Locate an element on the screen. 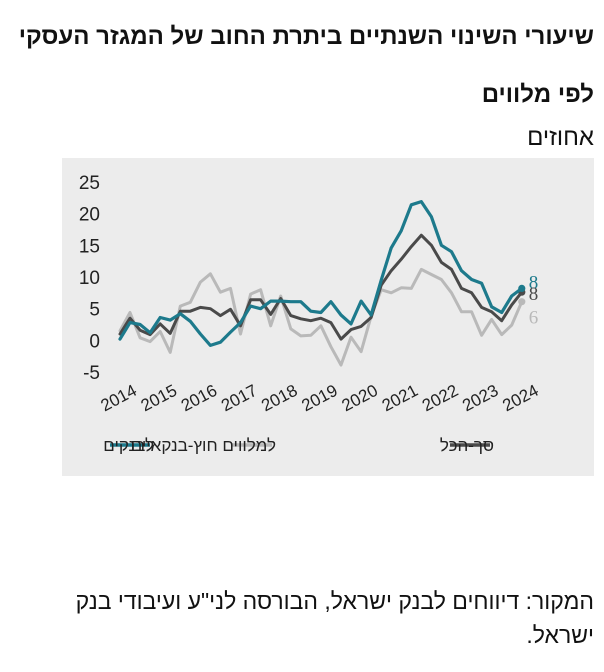 Image resolution: width=604 pixels, height=672 pixels. legend-label: לבנקים is located at coordinates (128, 445).